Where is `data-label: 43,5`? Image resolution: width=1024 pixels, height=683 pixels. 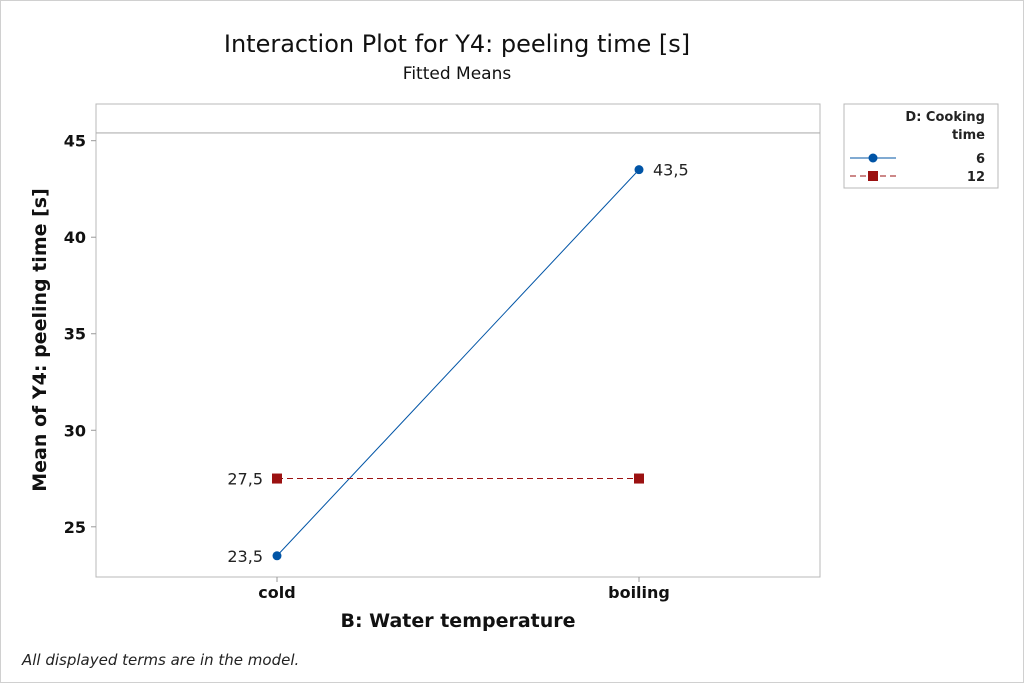
data-label: 43,5 is located at coordinates (671, 170).